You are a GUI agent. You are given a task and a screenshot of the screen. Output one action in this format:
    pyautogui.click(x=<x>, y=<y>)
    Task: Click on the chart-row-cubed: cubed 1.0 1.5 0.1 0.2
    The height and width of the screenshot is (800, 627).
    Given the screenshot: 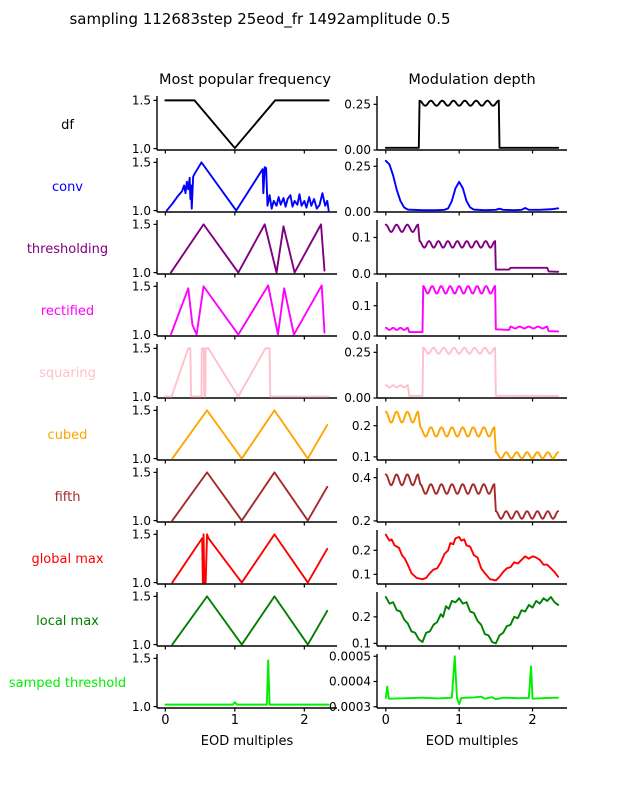 What is the action you would take?
    pyautogui.click(x=285, y=435)
    